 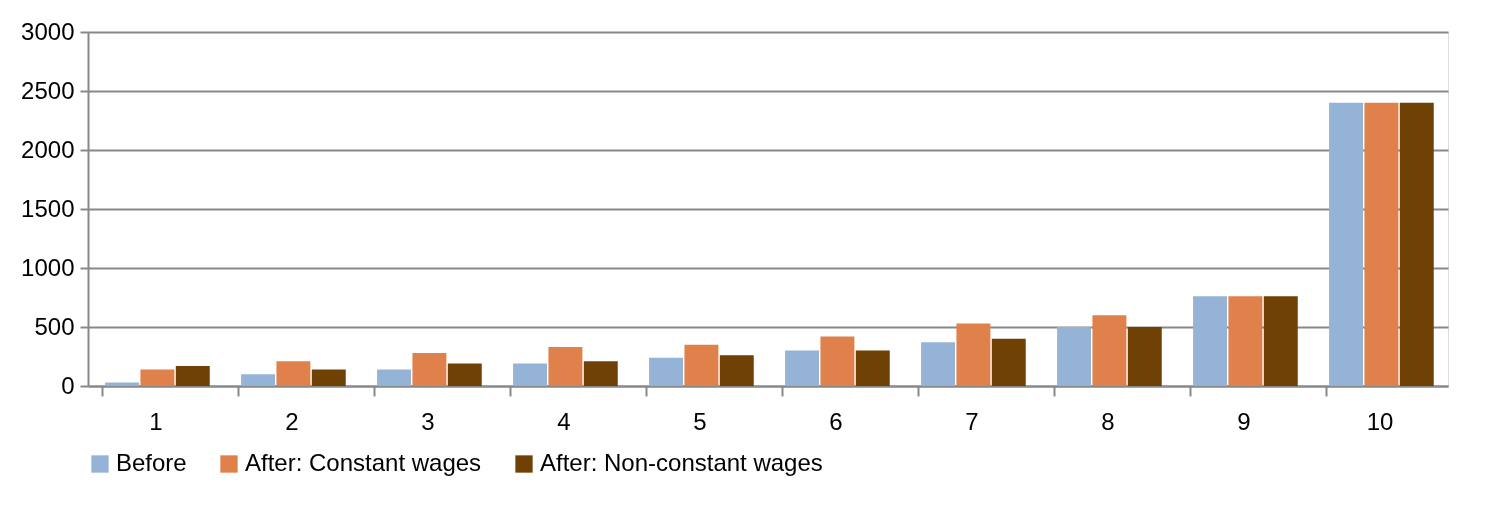 What do you see at coordinates (1244, 421) in the screenshot?
I see `x-tick-label: 9` at bounding box center [1244, 421].